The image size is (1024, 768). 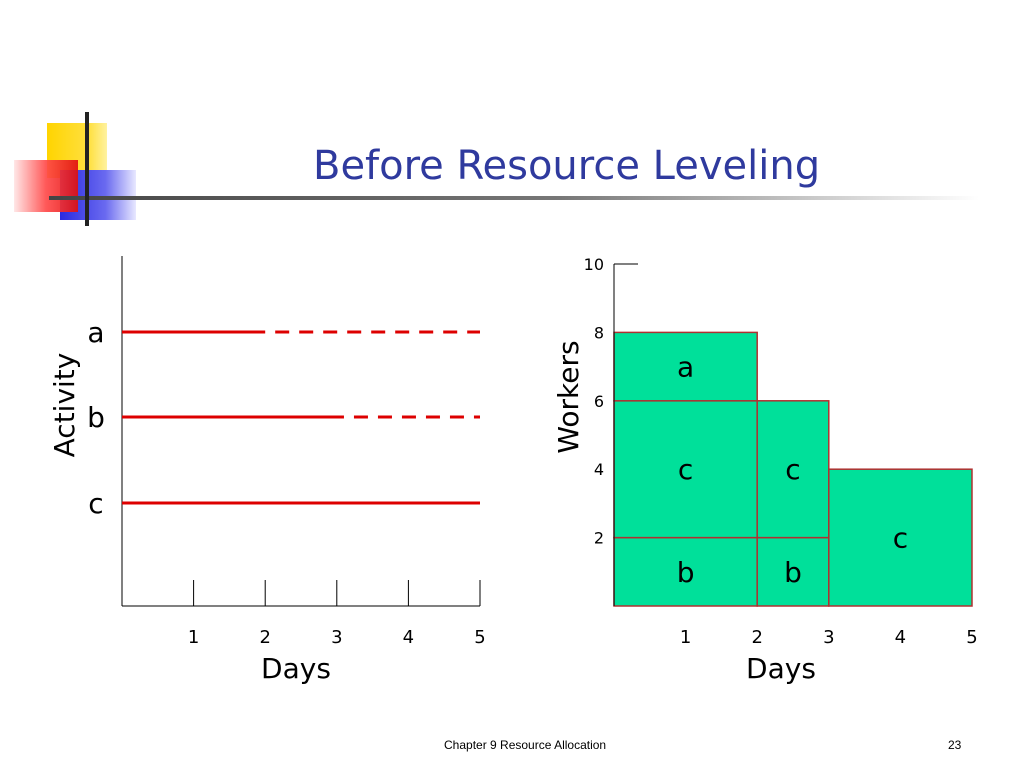 I want to click on slide-logo, so click(x=496, y=169).